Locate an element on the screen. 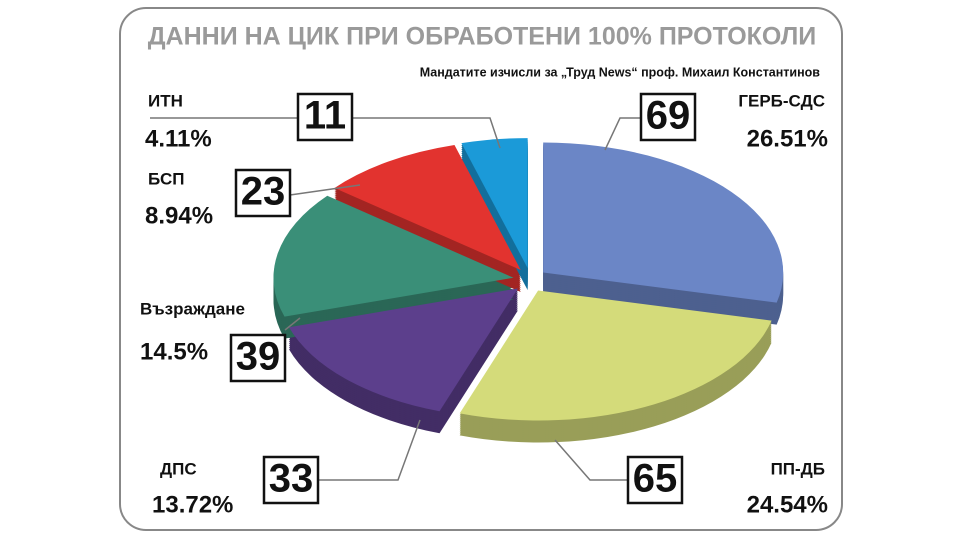 The height and width of the screenshot is (540, 958). seat-label: 39 is located at coordinates (258, 357).